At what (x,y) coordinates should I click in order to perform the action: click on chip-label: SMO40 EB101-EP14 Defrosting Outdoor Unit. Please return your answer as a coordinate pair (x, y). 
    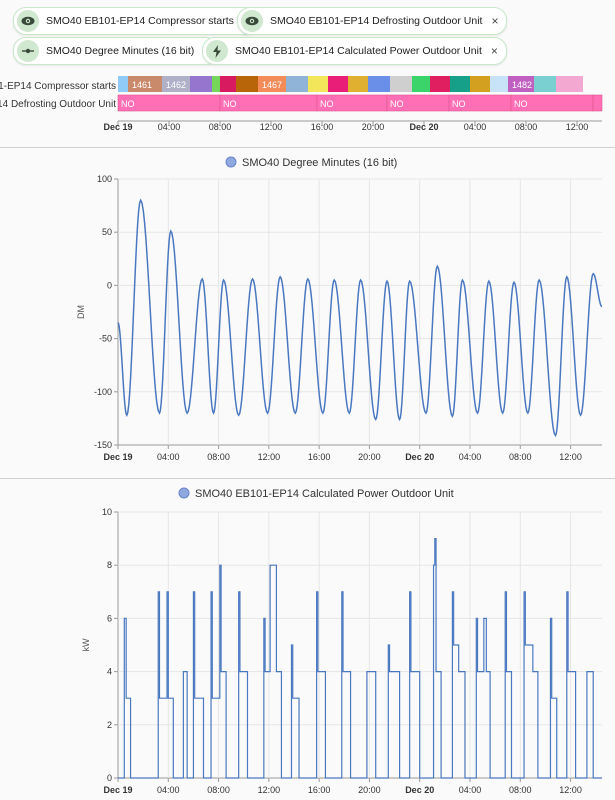
    Looking at the image, I should click on (376, 21).